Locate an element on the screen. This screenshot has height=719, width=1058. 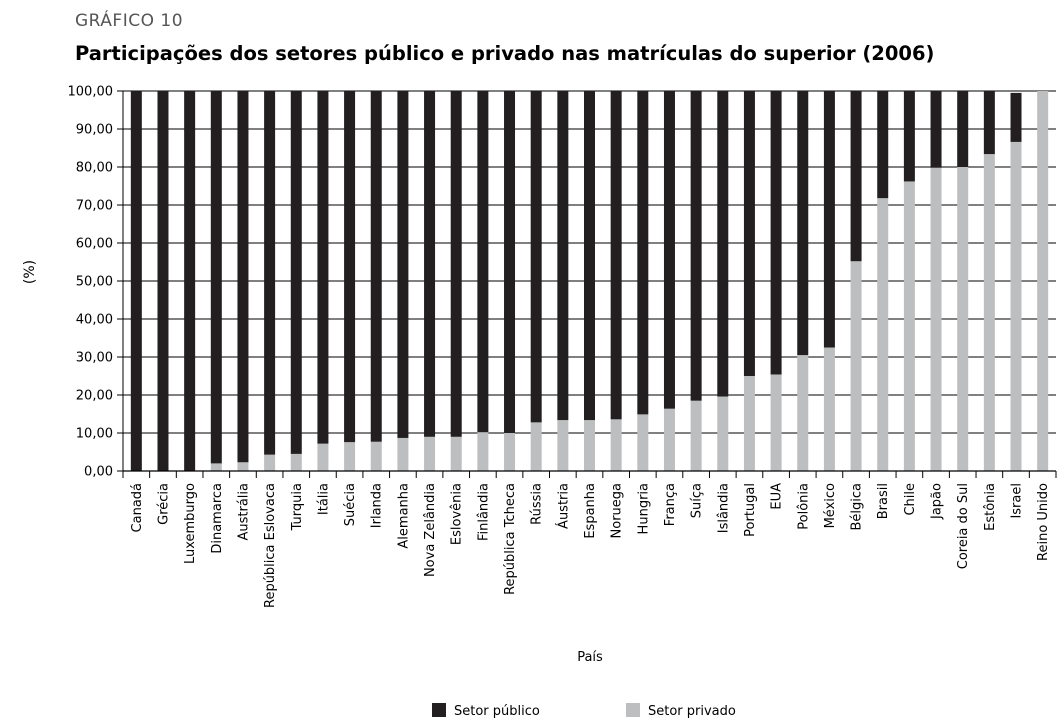
x-tick-label: Hungria is located at coordinates (643, 508).